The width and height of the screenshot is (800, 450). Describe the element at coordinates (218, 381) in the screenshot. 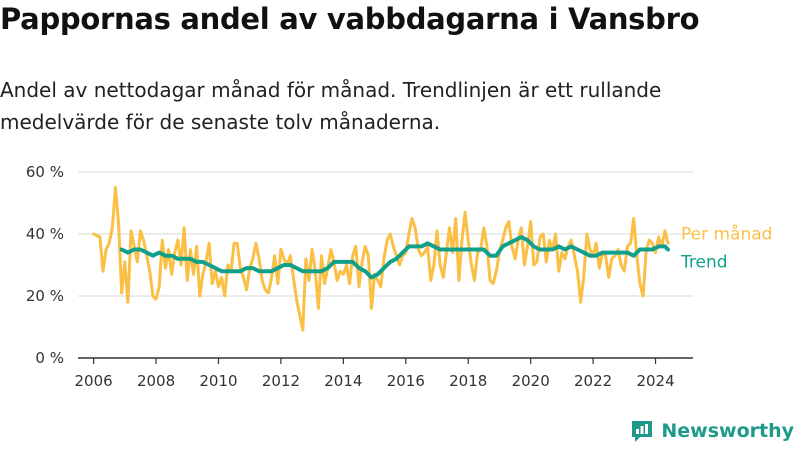

I see `x-tick-label: 2010` at that location.